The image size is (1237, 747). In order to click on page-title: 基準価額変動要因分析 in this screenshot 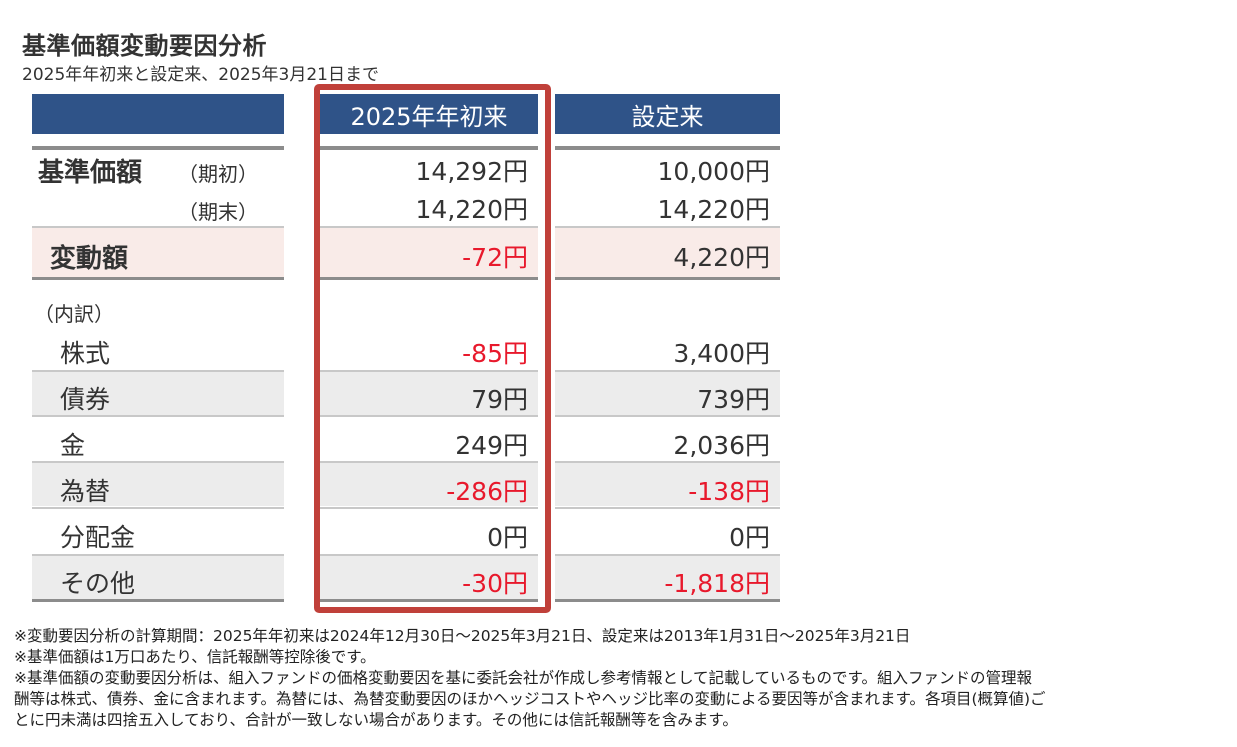, I will do `click(144, 46)`.